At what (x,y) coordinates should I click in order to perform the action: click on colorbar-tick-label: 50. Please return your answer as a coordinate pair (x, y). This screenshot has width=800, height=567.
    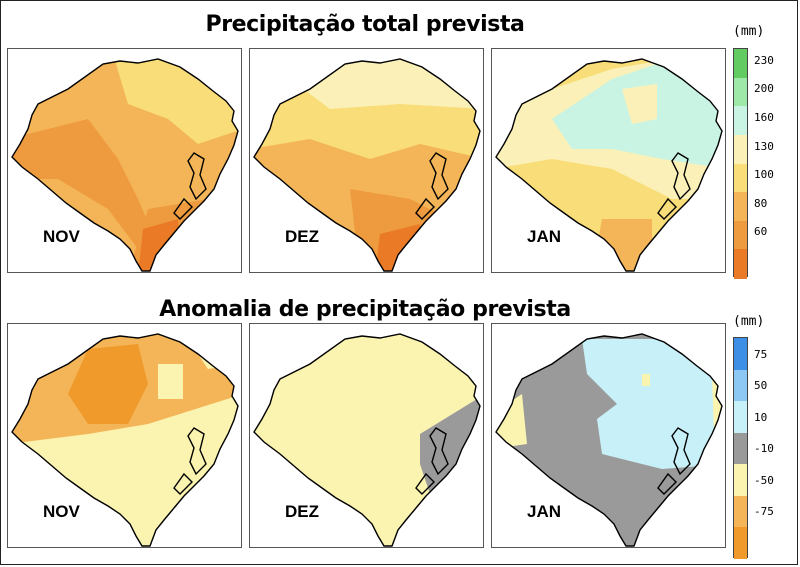
    Looking at the image, I should click on (761, 386).